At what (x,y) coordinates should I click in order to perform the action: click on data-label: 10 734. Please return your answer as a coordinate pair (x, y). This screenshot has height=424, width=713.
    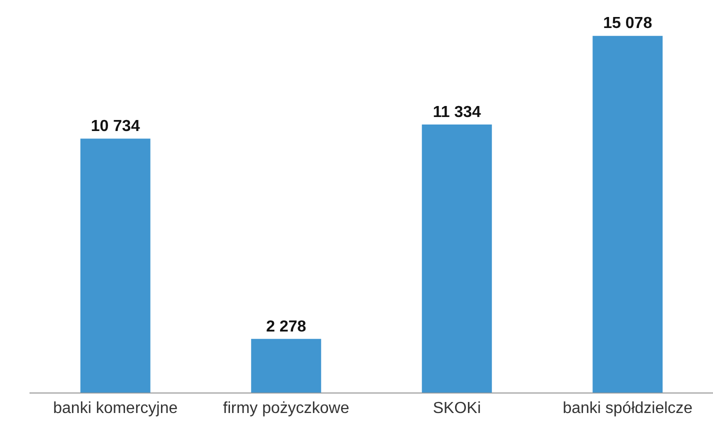
    Looking at the image, I should click on (115, 127).